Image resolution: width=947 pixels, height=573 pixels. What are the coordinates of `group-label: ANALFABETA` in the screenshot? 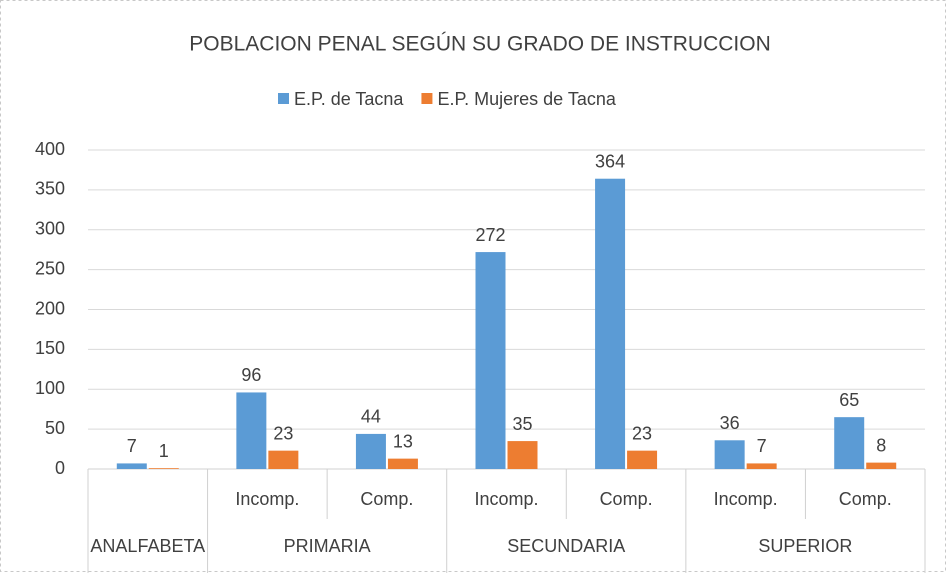 It's located at (147, 546).